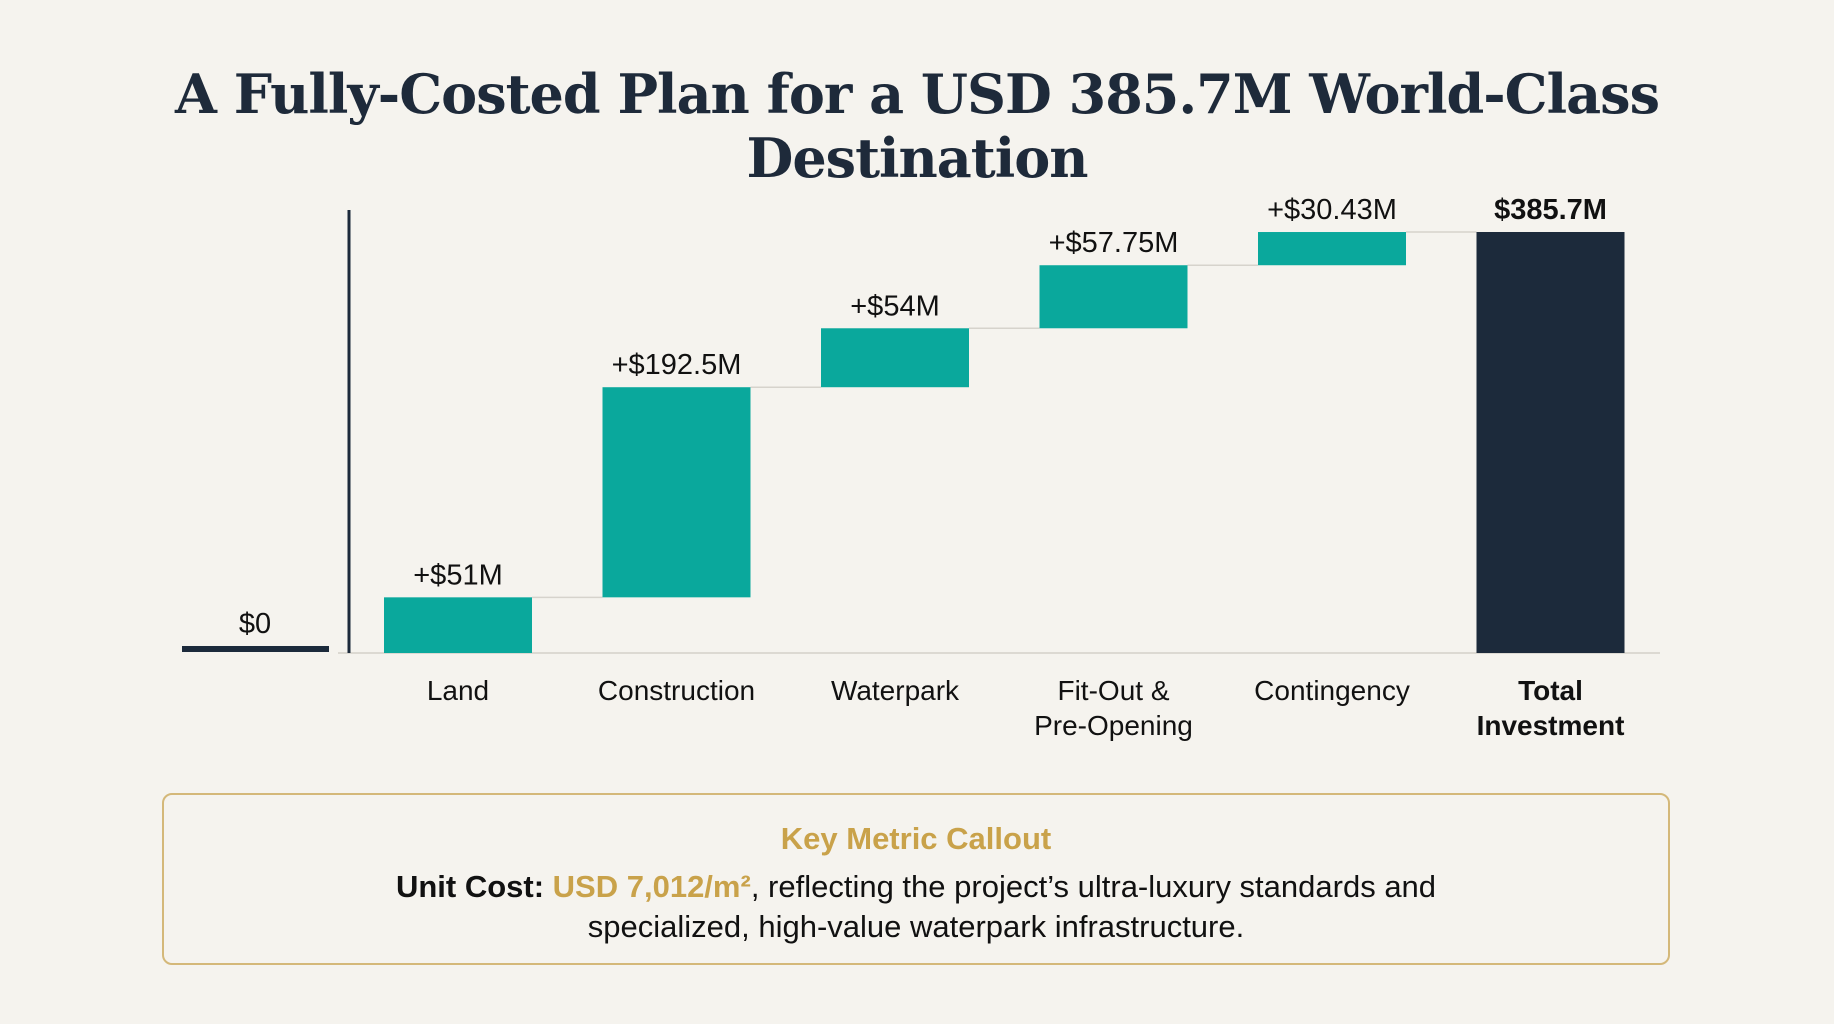 The image size is (1834, 1024). I want to click on data-label: +$51M, so click(457, 575).